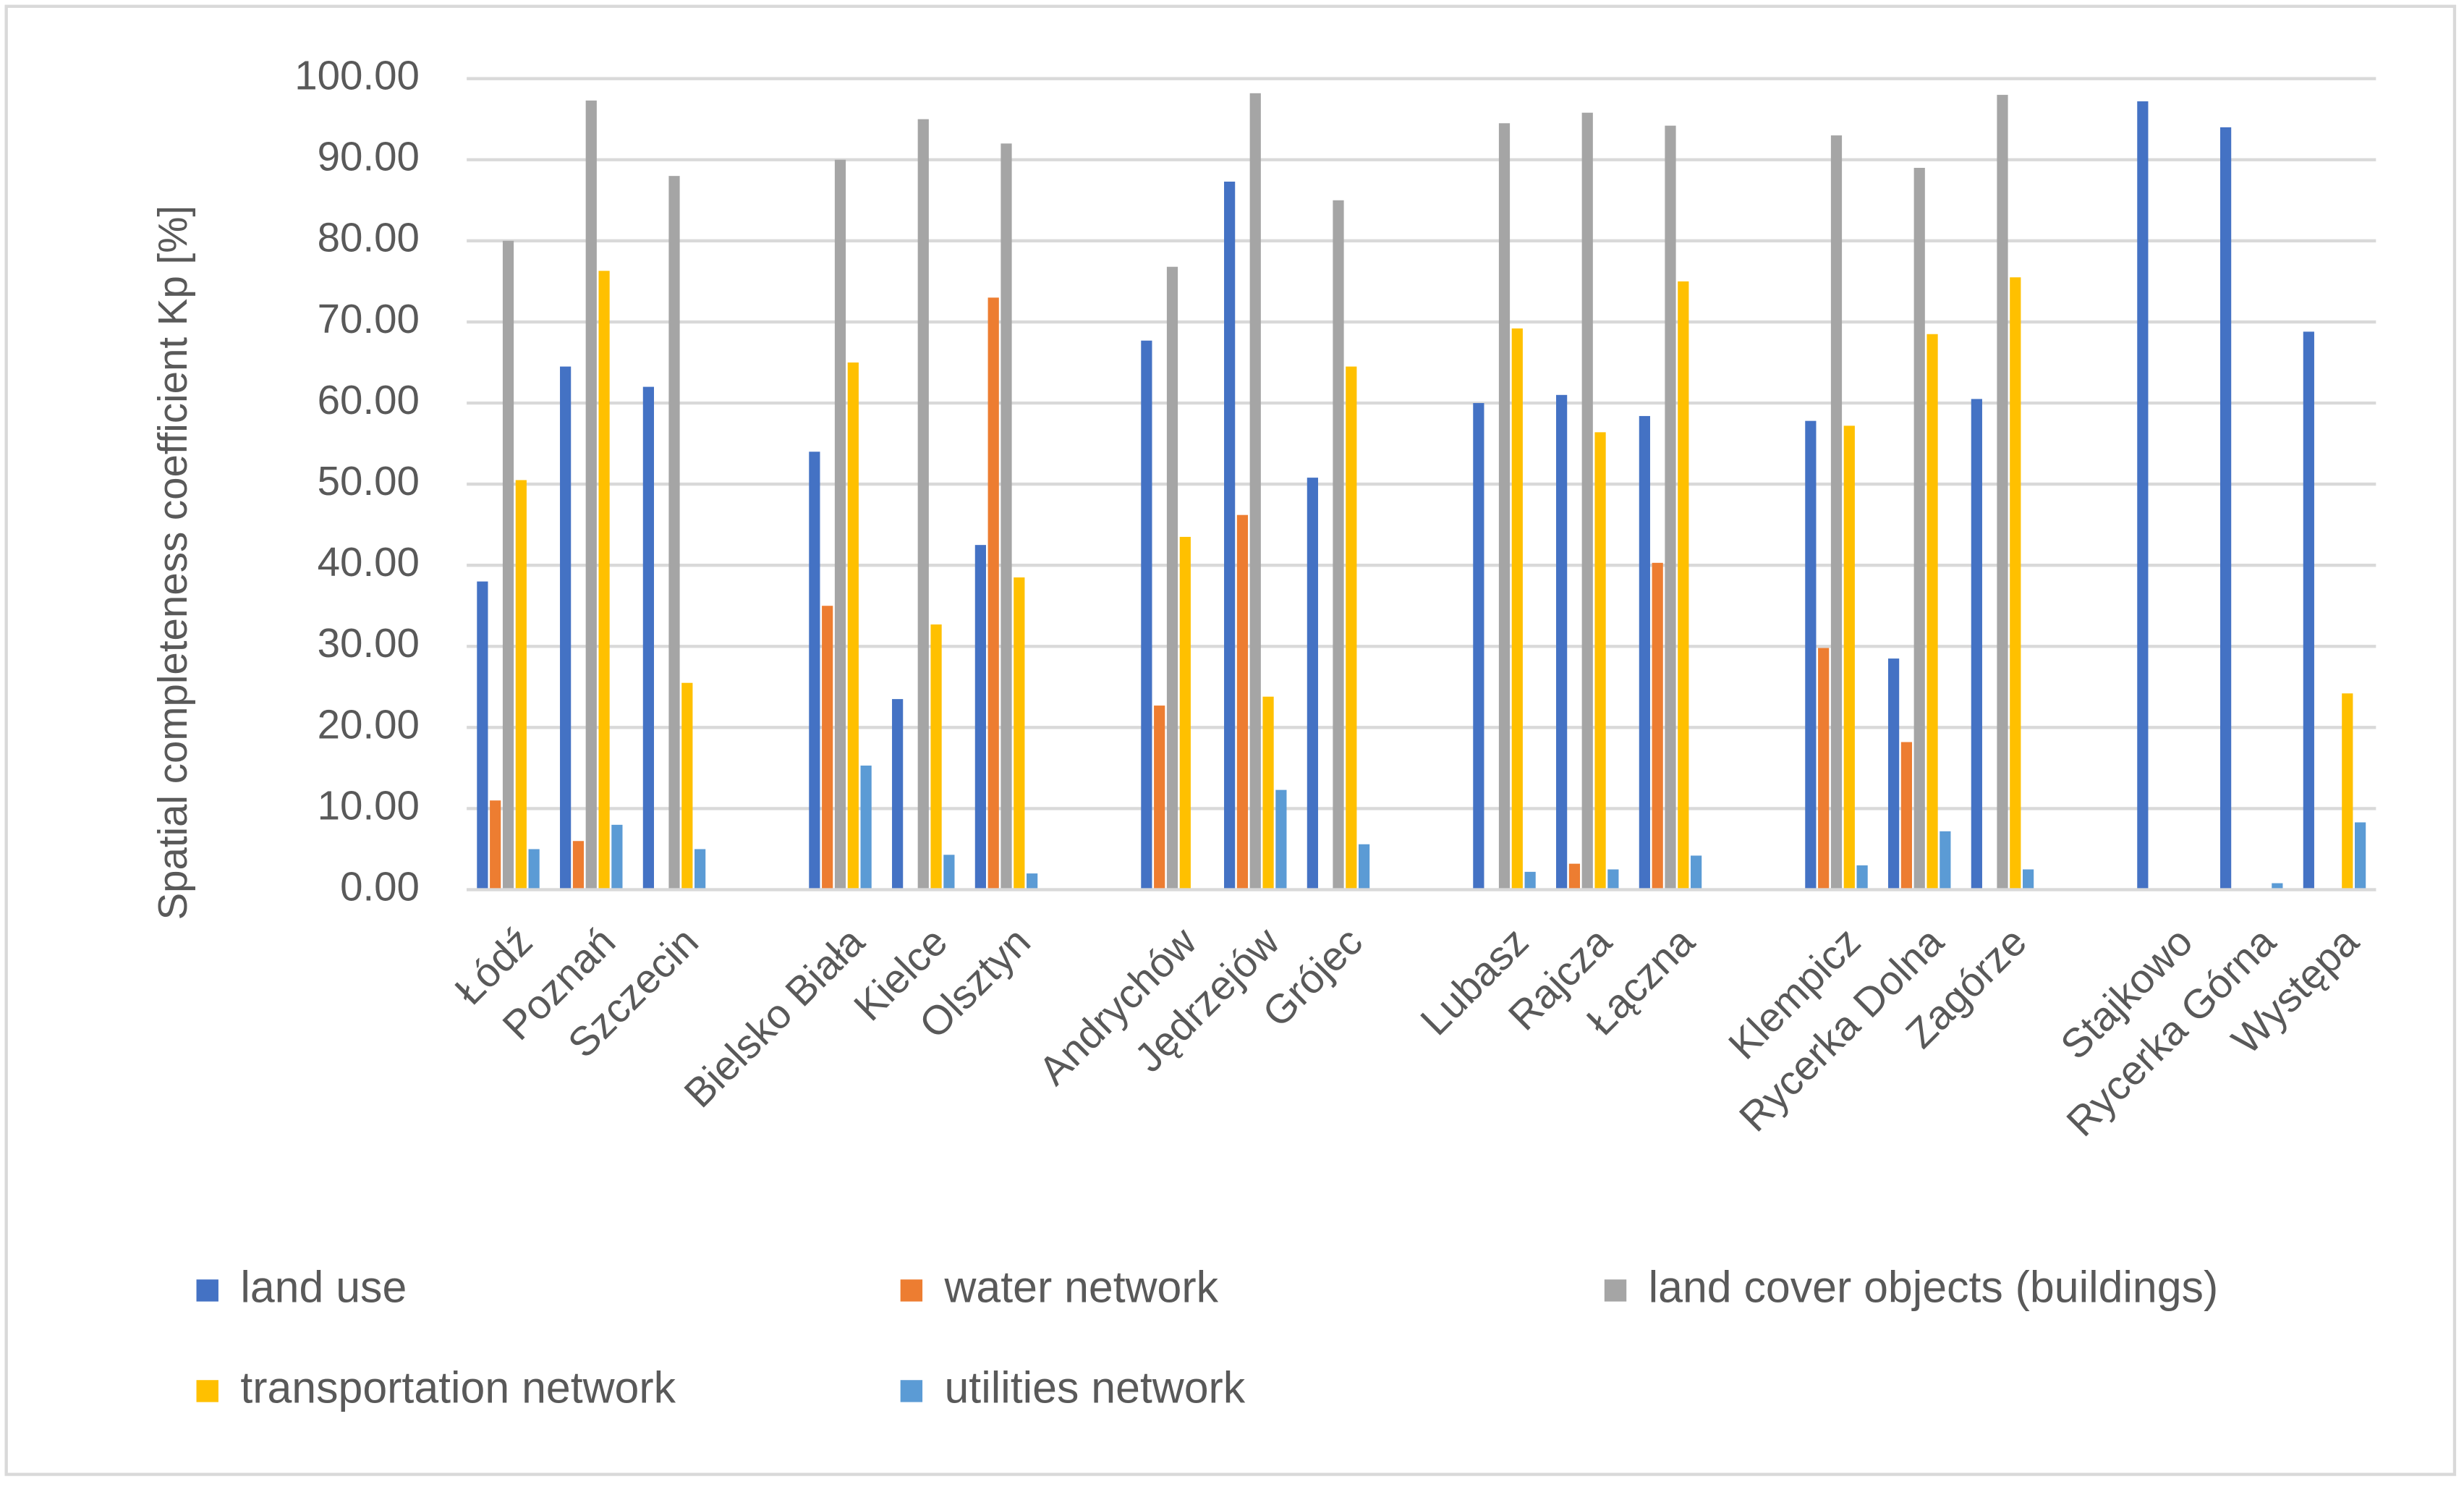  What do you see at coordinates (369, 481) in the screenshot?
I see `y-tick-label: 50.00` at bounding box center [369, 481].